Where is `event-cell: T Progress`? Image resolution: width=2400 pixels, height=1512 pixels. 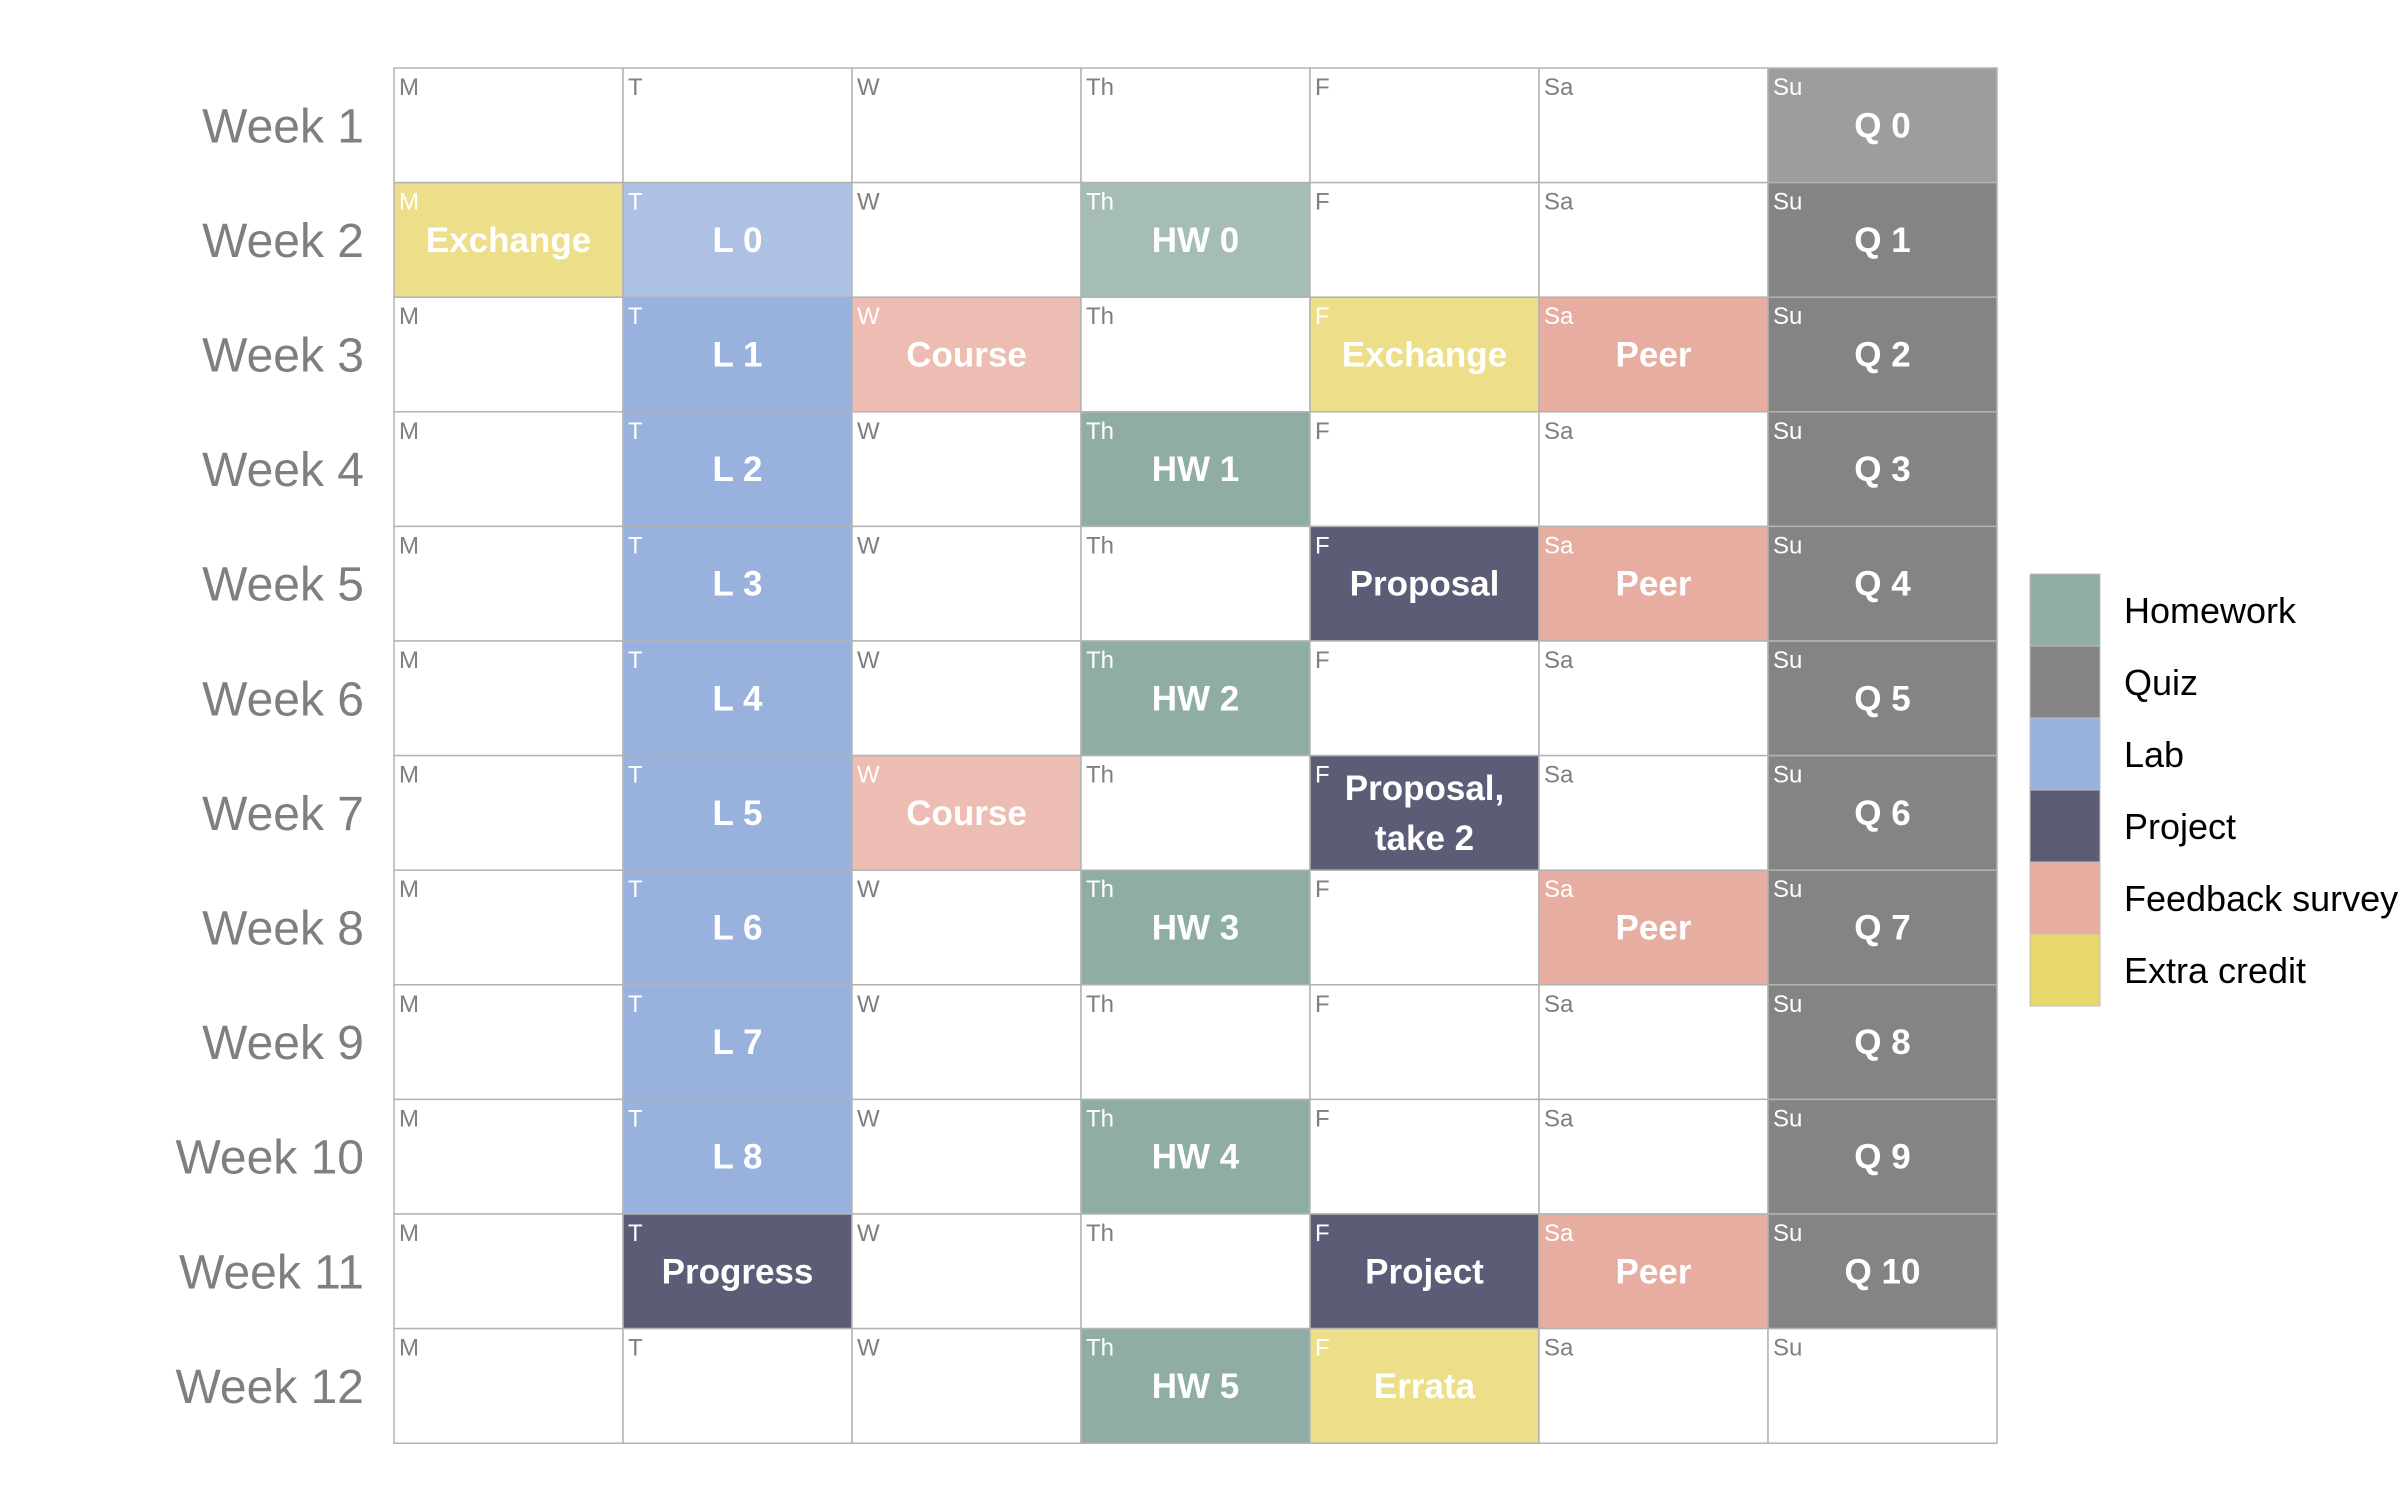 event-cell: T Progress is located at coordinates (737, 1271).